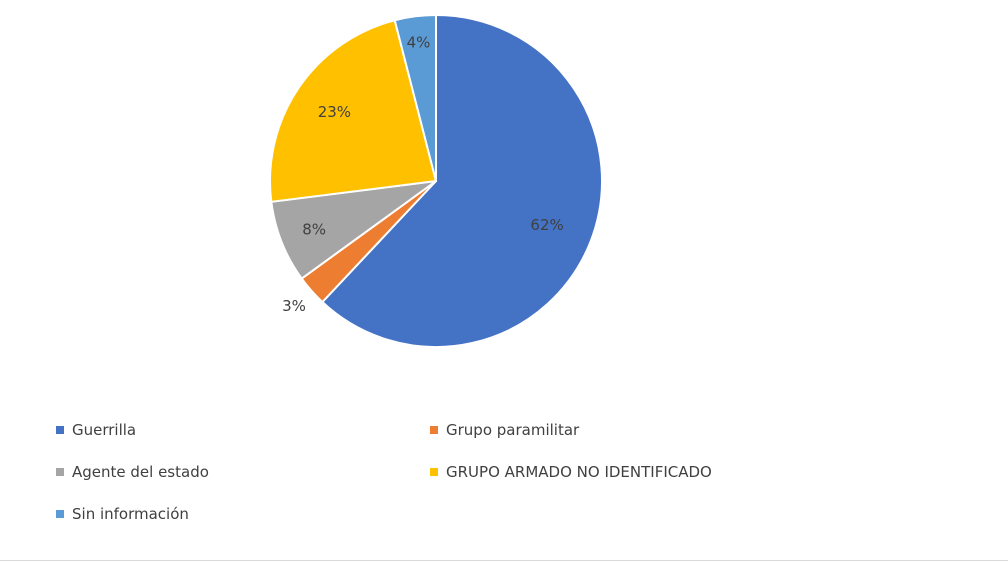 Image resolution: width=1008 pixels, height=562 pixels. Describe the element at coordinates (243, 430) in the screenshot. I see `legend-item: Guerrilla` at that location.